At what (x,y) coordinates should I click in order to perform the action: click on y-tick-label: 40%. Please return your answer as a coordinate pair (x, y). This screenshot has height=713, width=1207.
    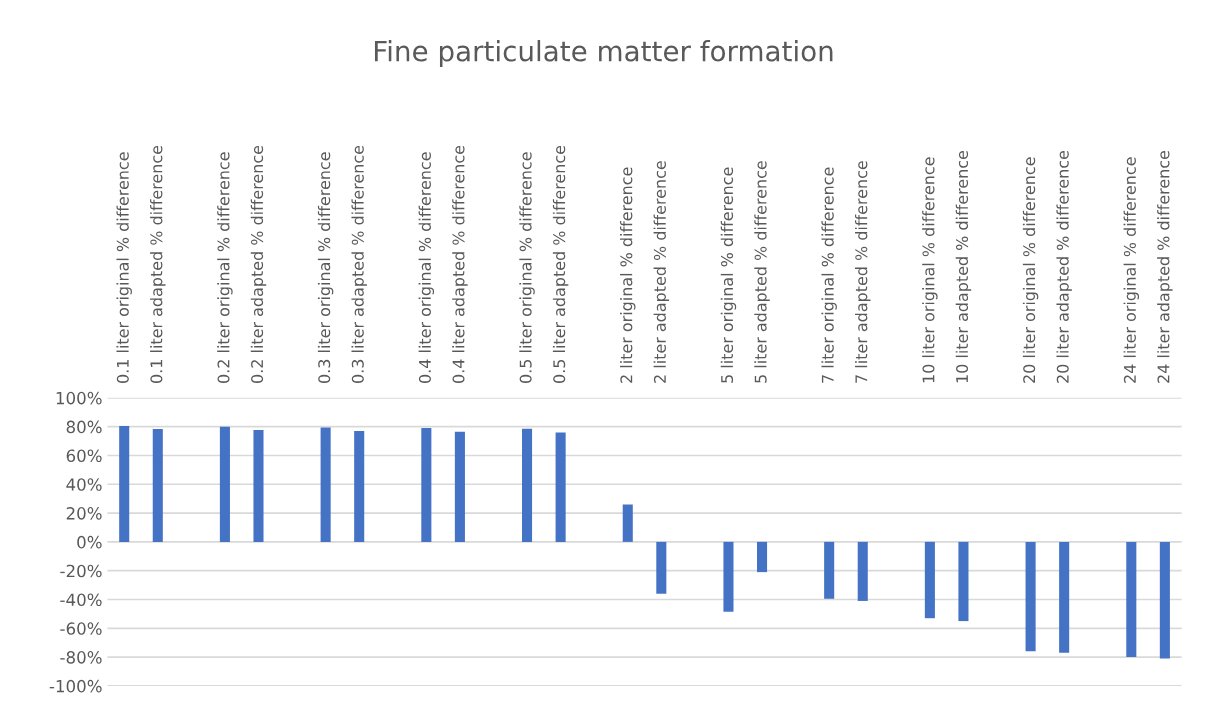
    Looking at the image, I should click on (84, 484).